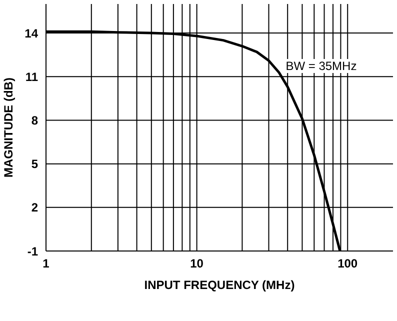 This screenshot has width=397, height=321. I want to click on y-tick-label: 5, so click(34, 164).